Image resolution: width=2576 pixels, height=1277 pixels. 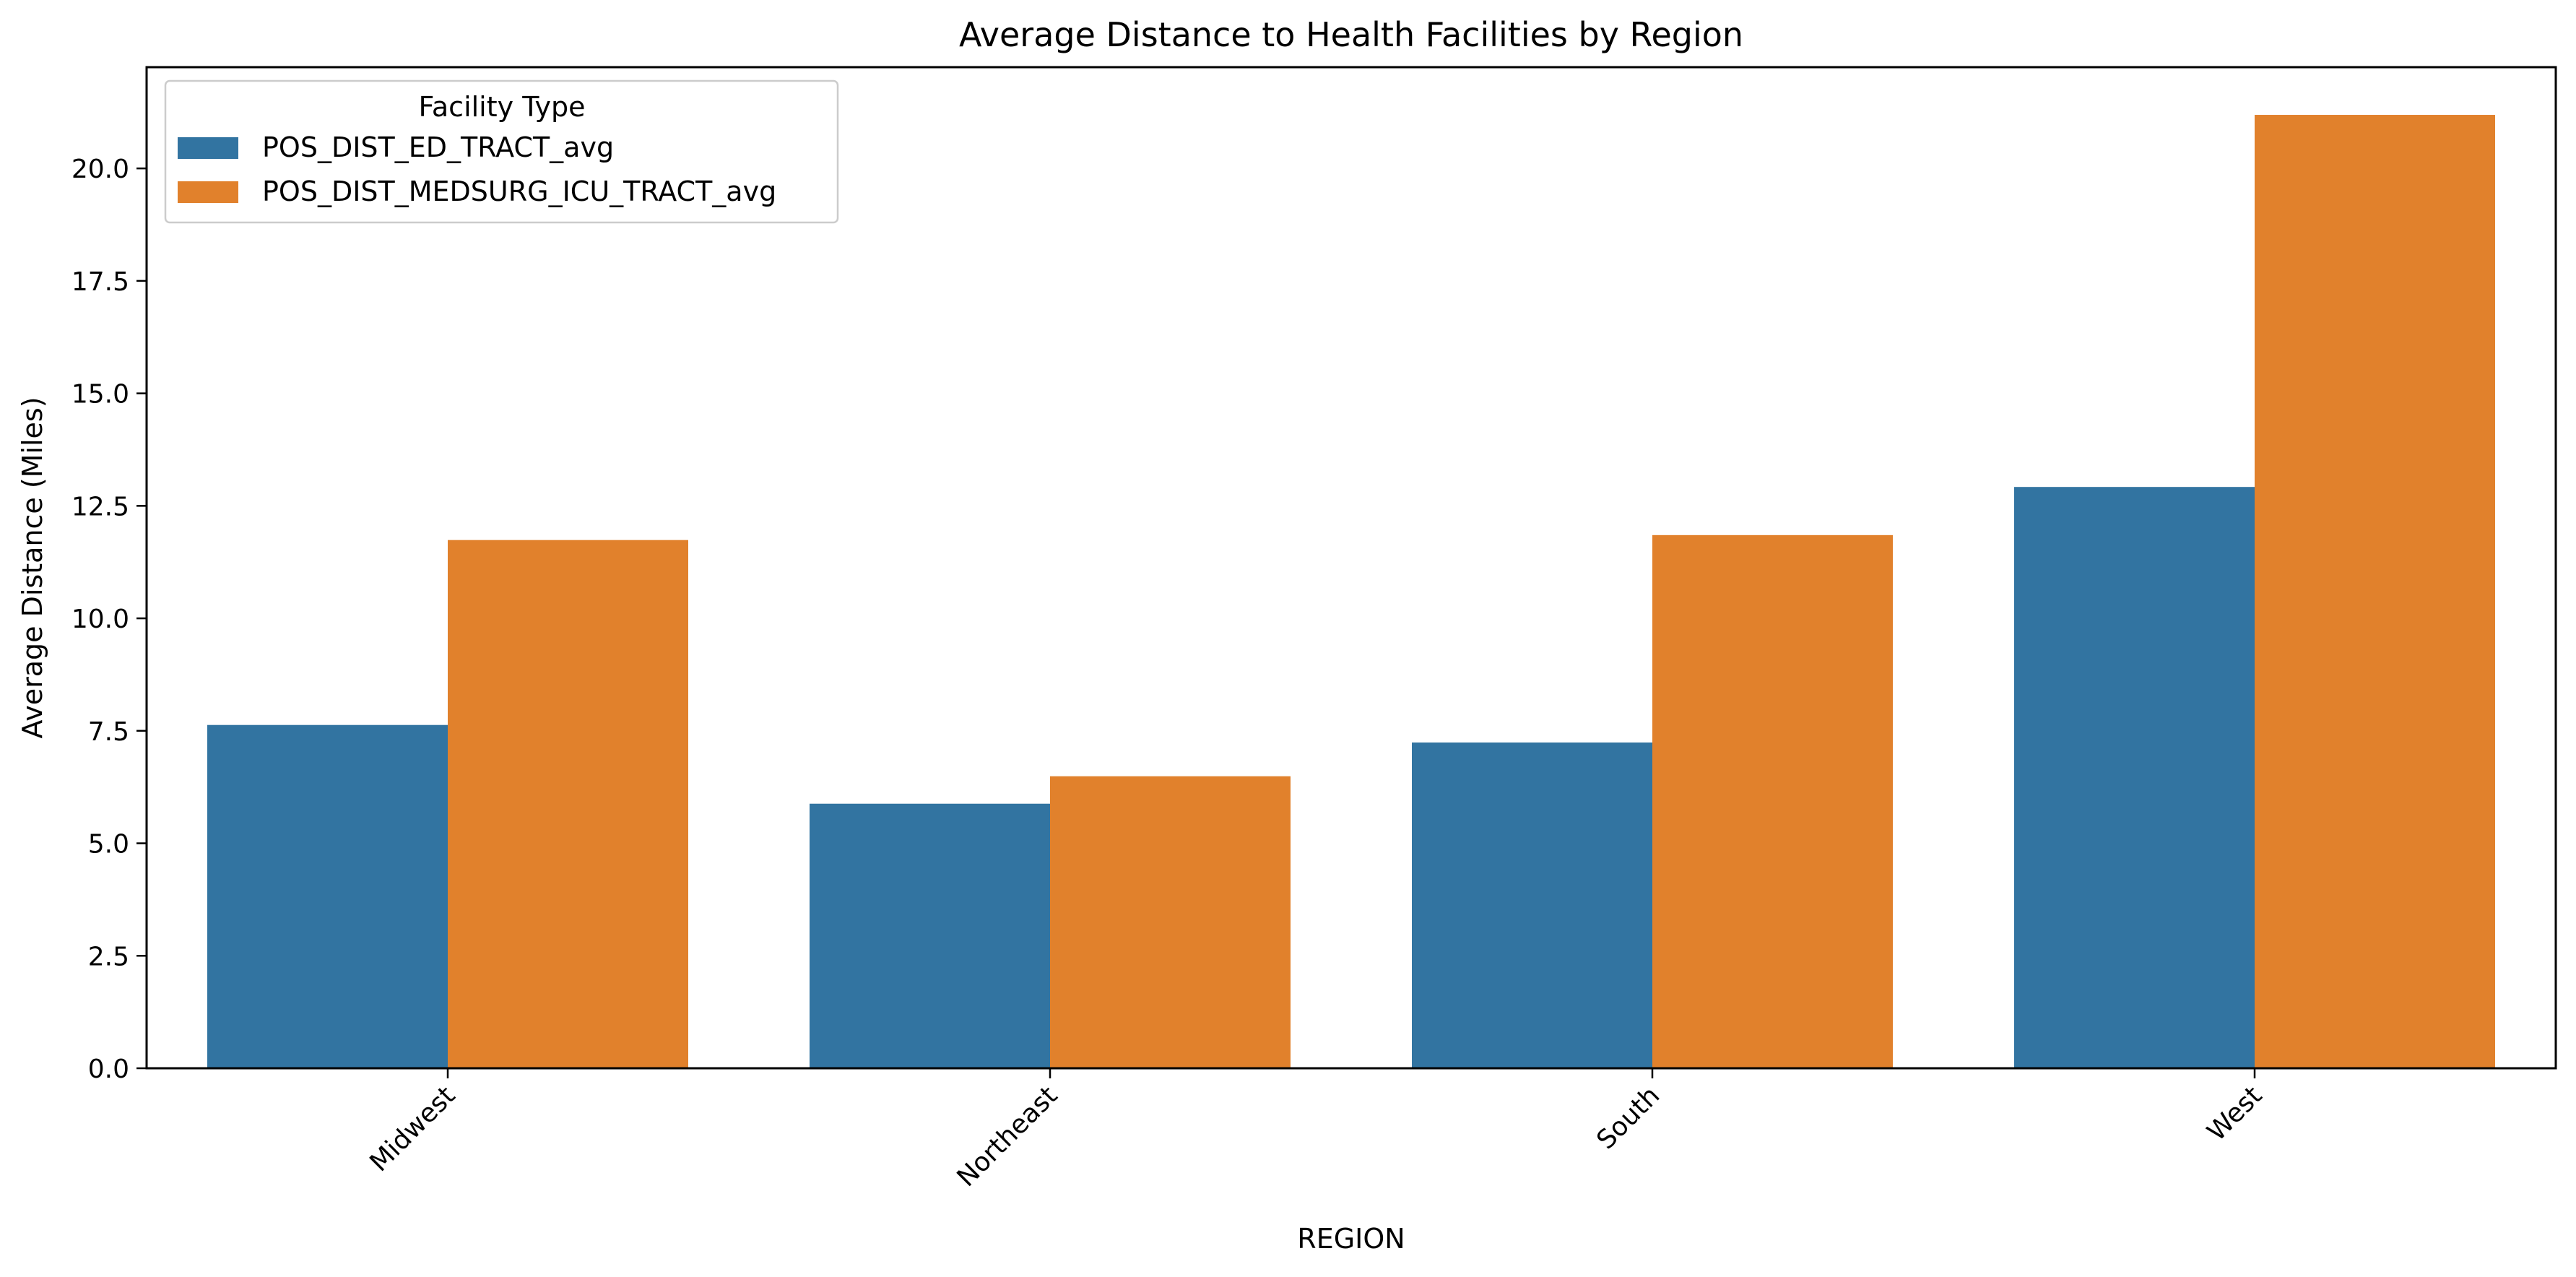 What do you see at coordinates (100, 619) in the screenshot?
I see `y-tick-label: 10.0` at bounding box center [100, 619].